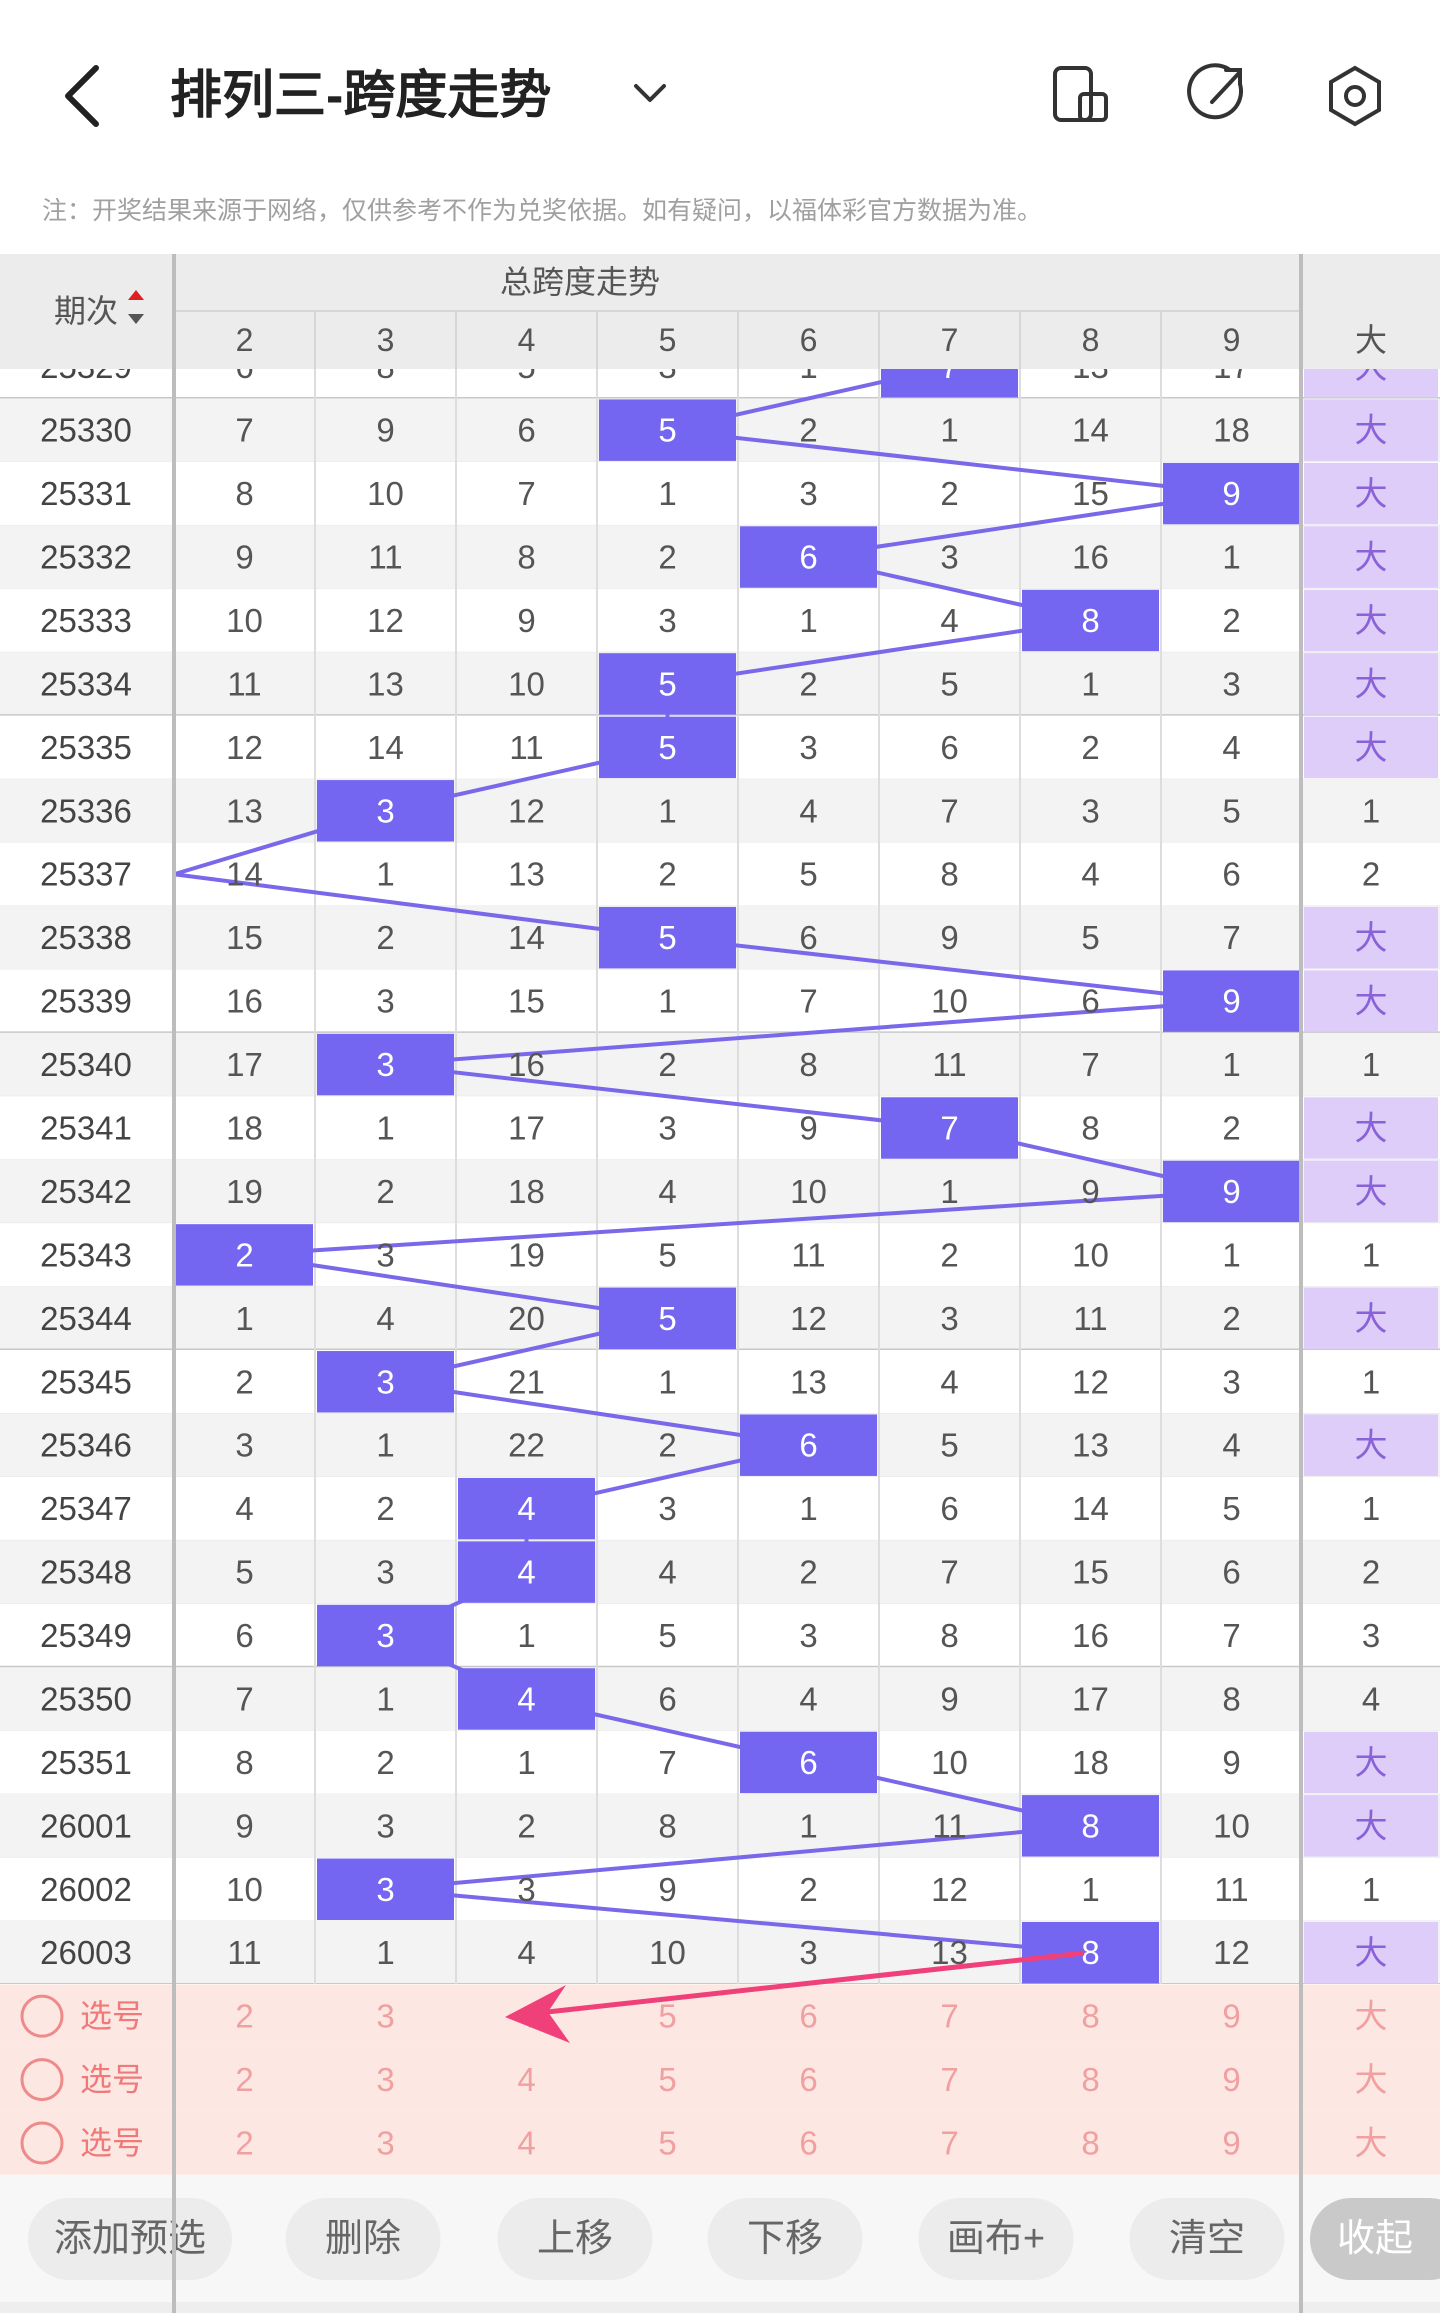 The height and width of the screenshot is (2313, 1440). What do you see at coordinates (86, 1508) in the screenshot?
I see `issue: 25347` at bounding box center [86, 1508].